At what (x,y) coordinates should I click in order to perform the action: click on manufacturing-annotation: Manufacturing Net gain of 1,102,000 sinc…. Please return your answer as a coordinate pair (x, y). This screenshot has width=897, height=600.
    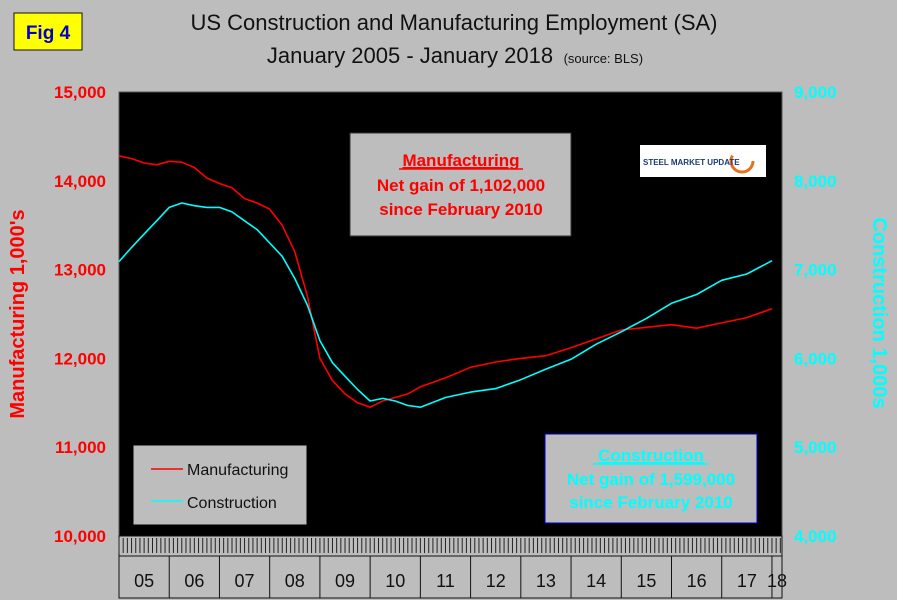
    Looking at the image, I should click on (460, 184).